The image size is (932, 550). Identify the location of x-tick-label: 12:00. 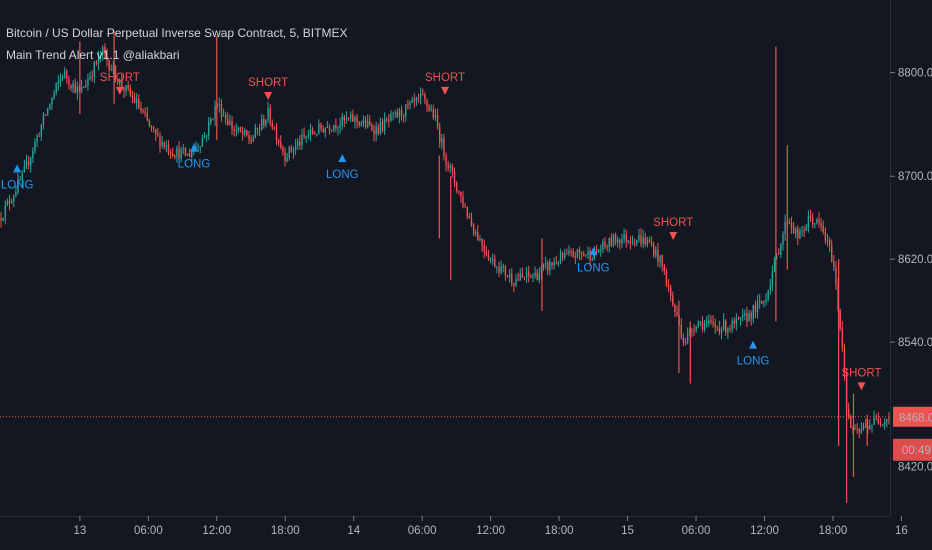
(216, 531).